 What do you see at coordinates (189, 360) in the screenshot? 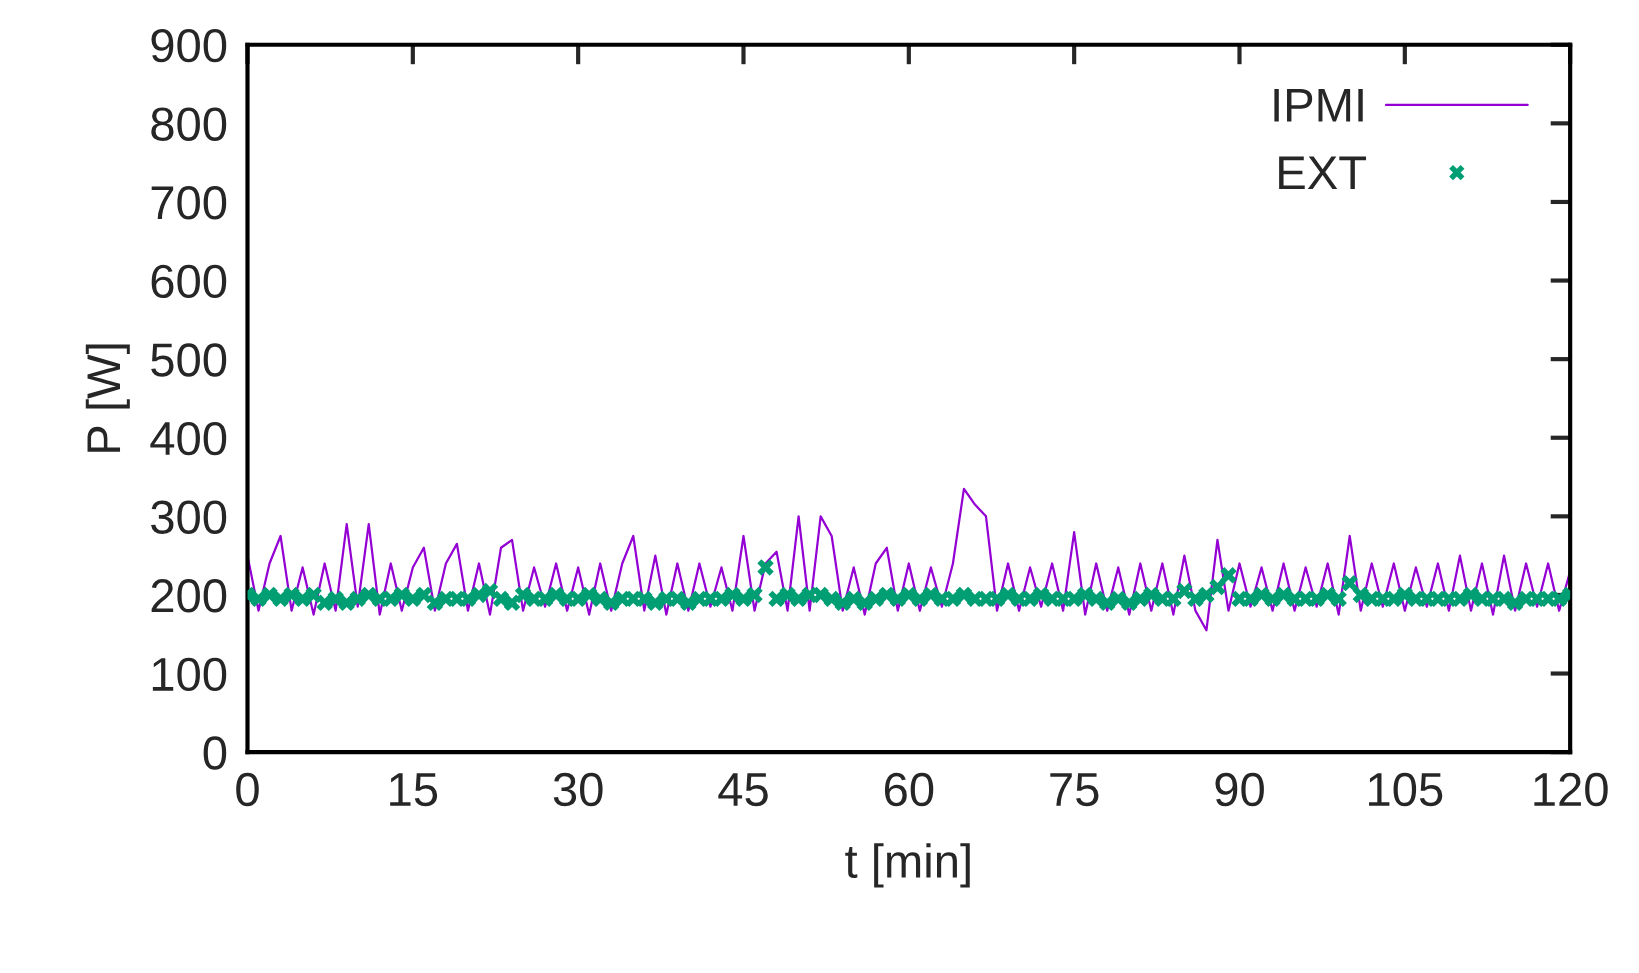
I see `y-tick-label: 500` at bounding box center [189, 360].